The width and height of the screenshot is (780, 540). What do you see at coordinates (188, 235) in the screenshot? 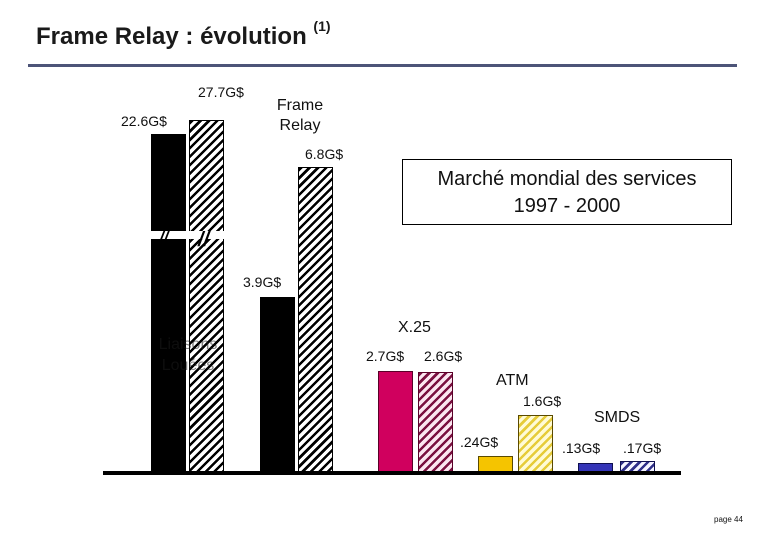
I see `axis-break-gap` at bounding box center [188, 235].